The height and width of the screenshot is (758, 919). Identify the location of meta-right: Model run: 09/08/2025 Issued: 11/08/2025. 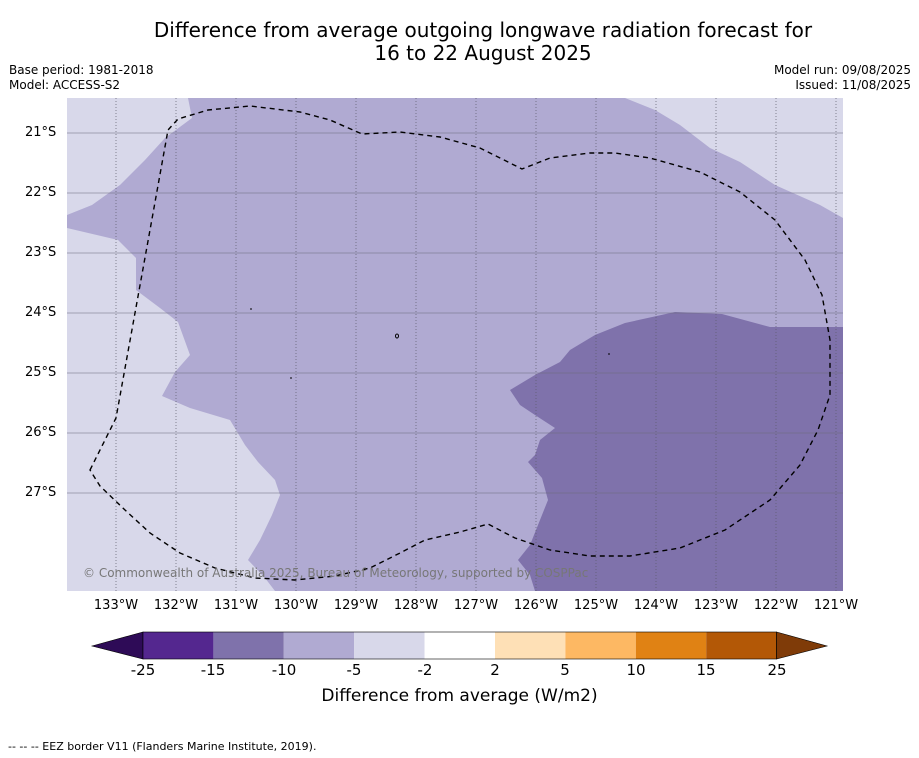
(842, 78).